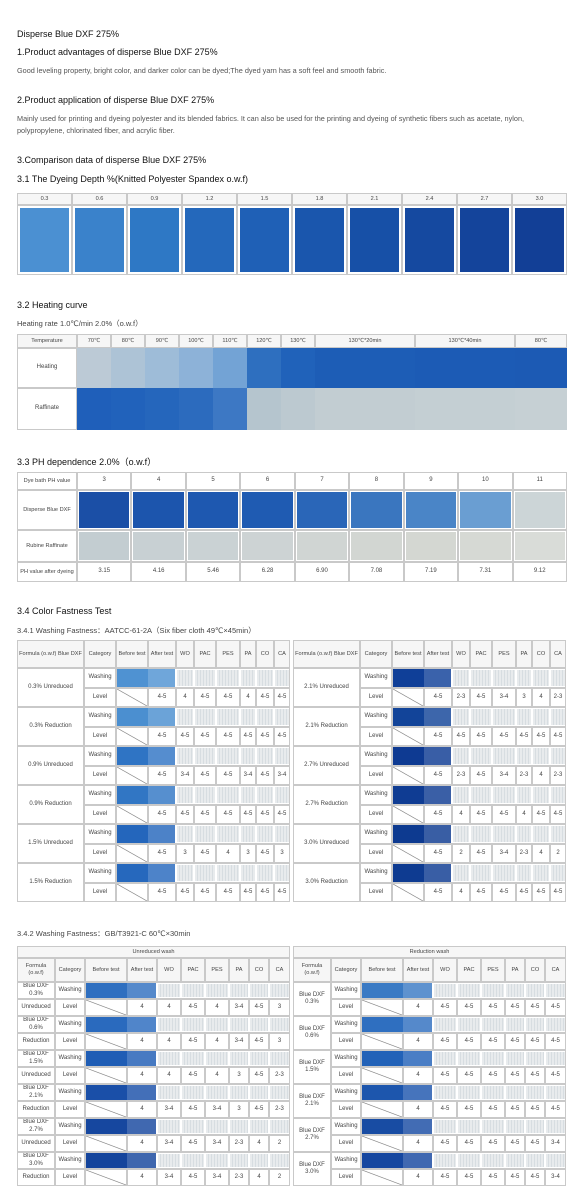 This screenshot has height=1200, width=584. Describe the element at coordinates (36, 1177) in the screenshot. I see `formula-note: Reduction` at that location.